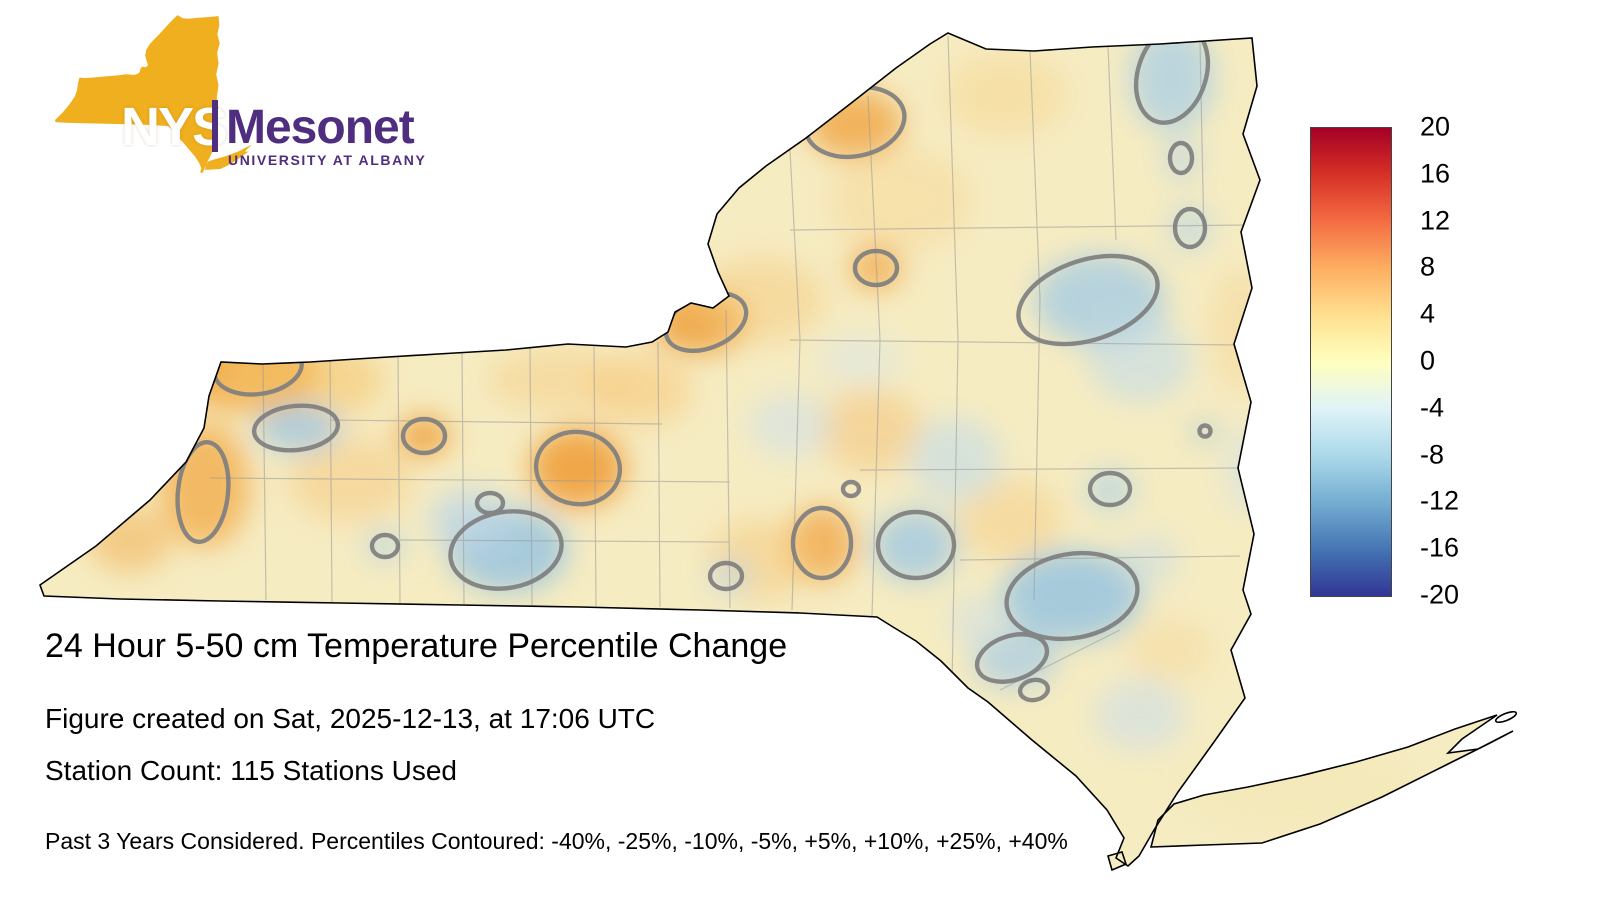 This screenshot has height=900, width=1600. I want to click on logo-acronym: NYS, so click(174, 127).